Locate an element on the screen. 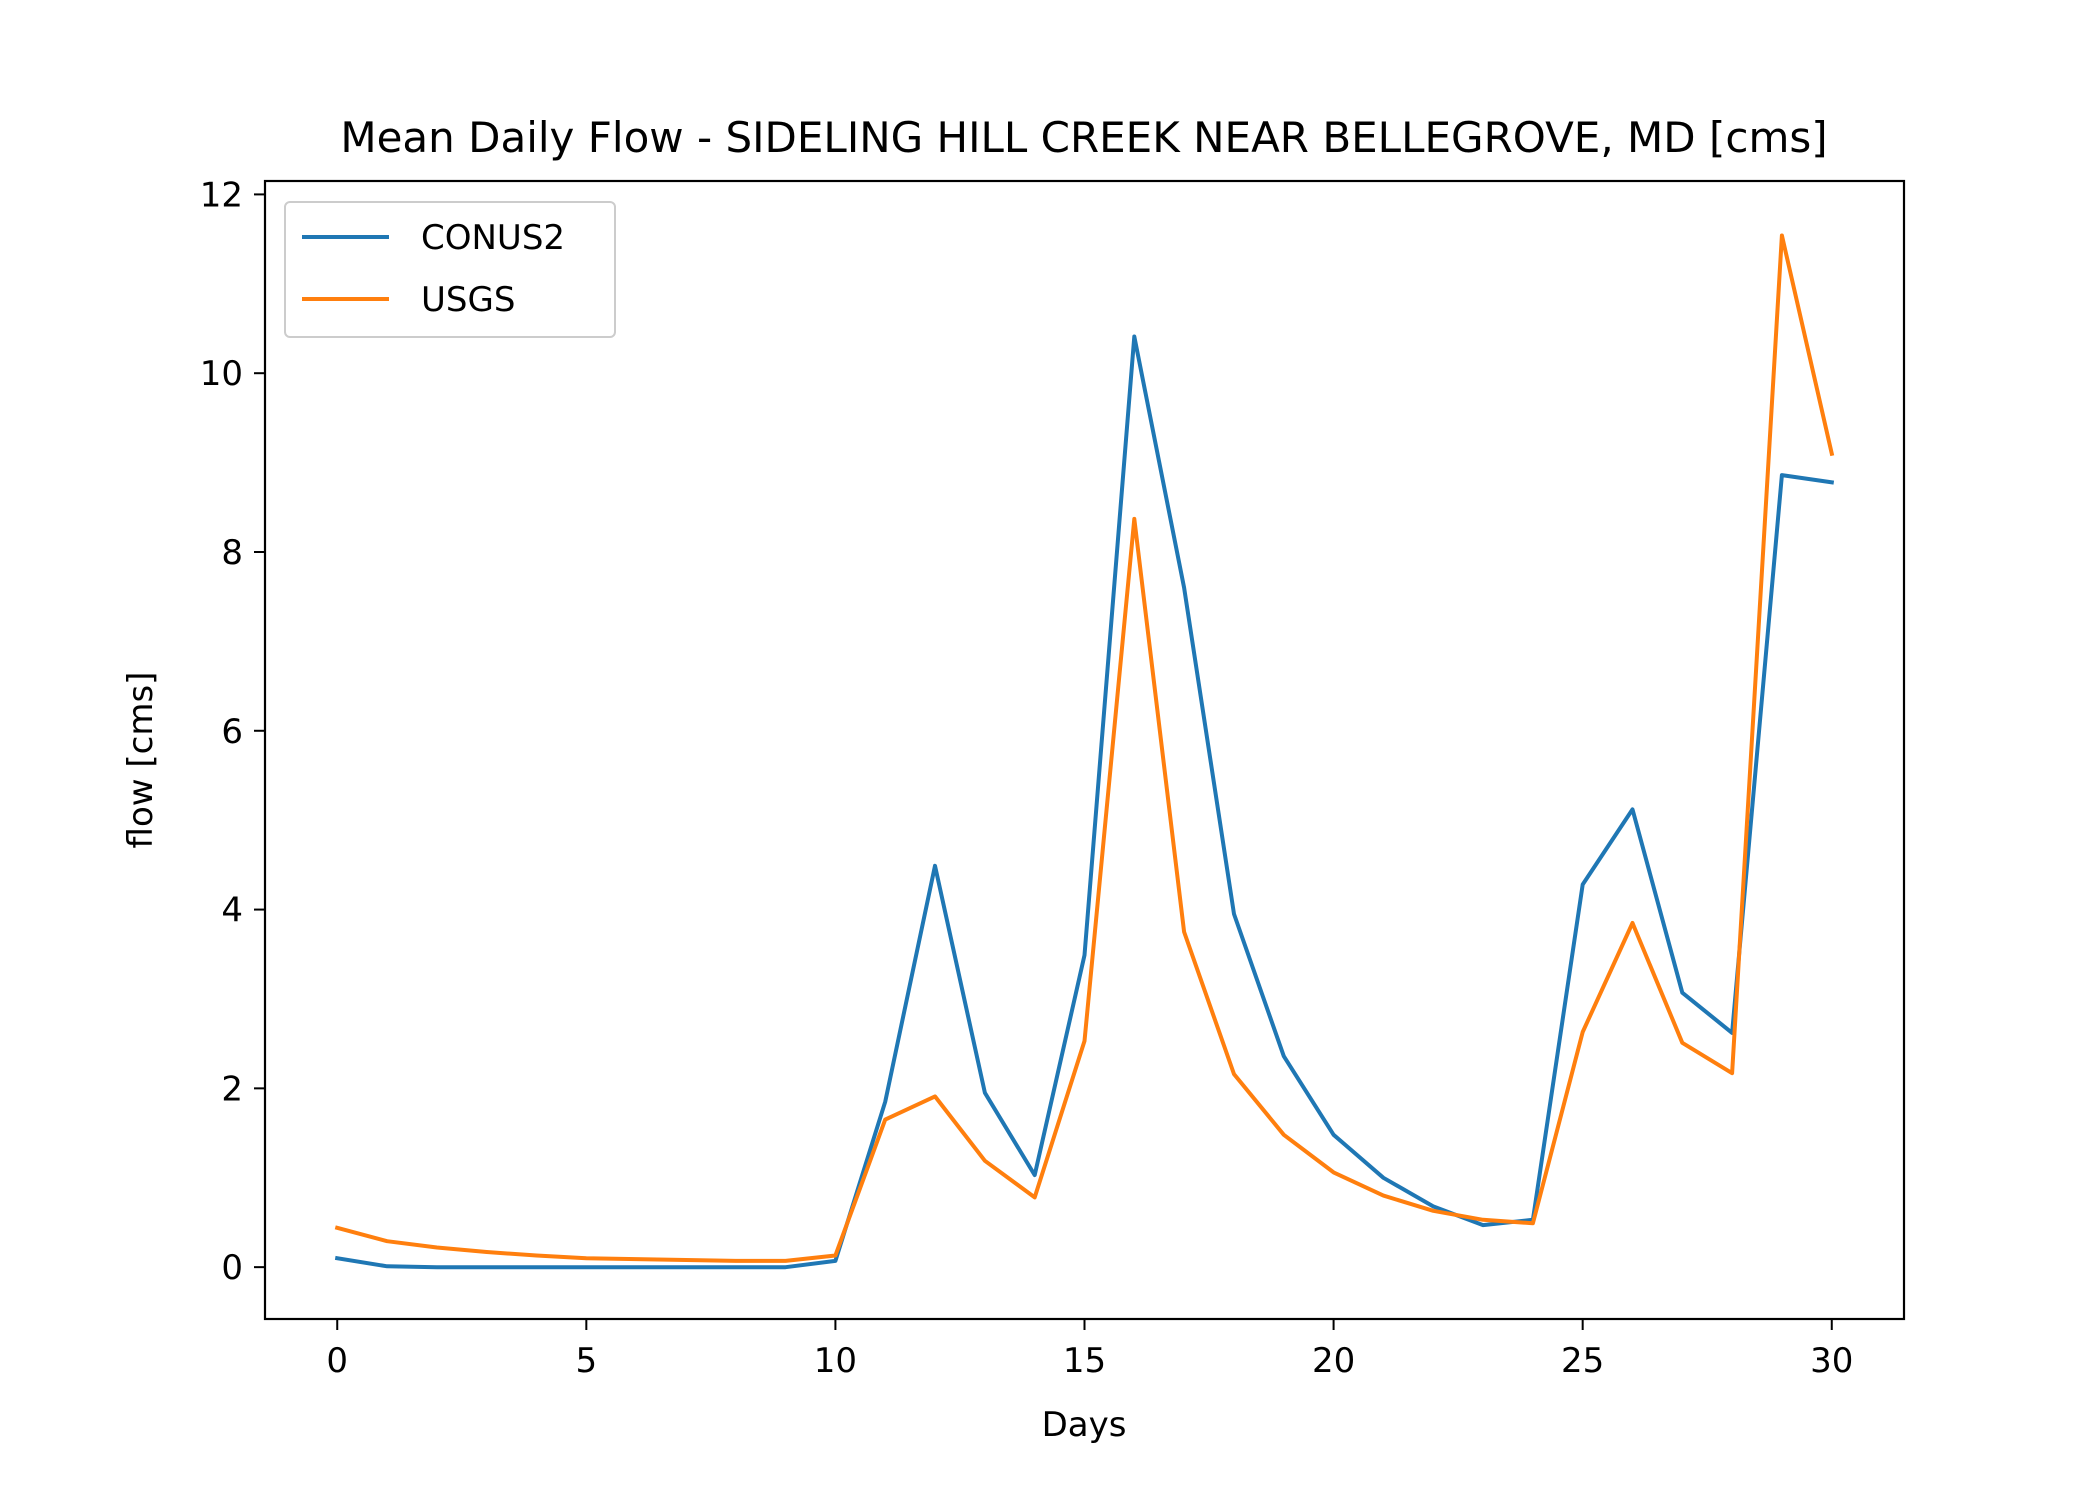  x-tick-label: 20 is located at coordinates (1333, 1361).